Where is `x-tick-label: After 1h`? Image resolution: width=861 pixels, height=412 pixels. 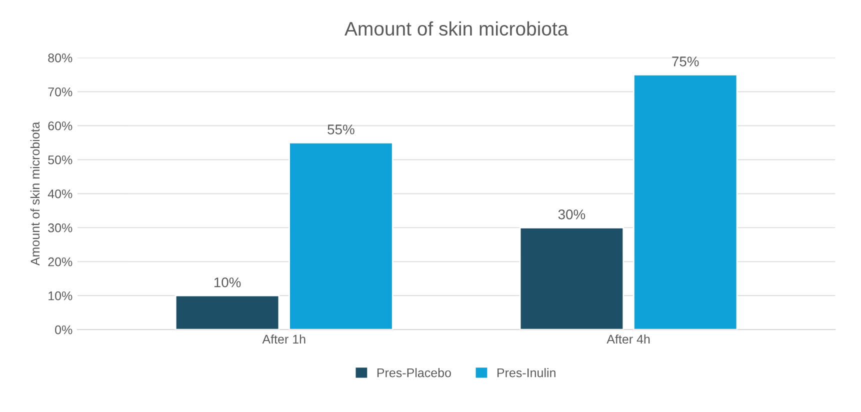 x-tick-label: After 1h is located at coordinates (284, 339).